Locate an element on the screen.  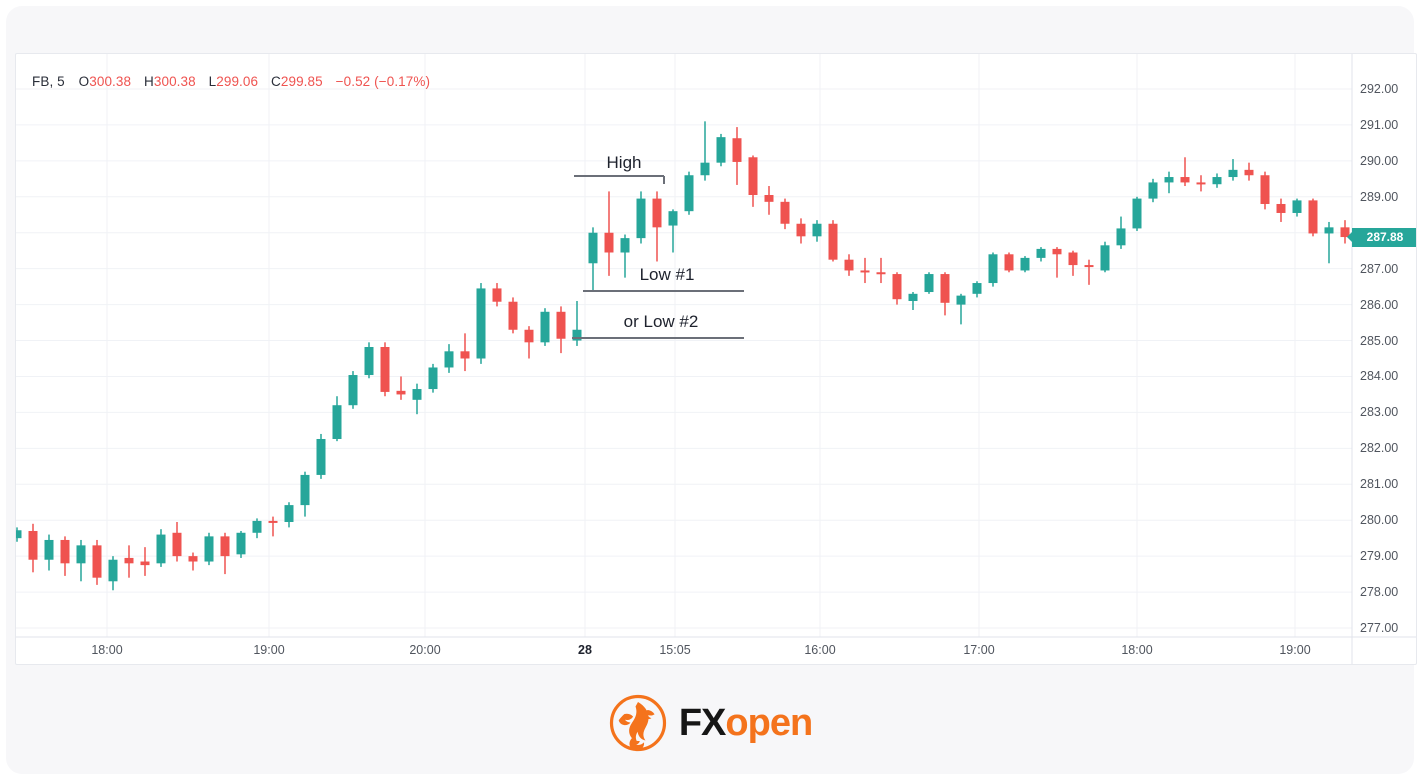
time-tick-label: 15:05 is located at coordinates (675, 650).